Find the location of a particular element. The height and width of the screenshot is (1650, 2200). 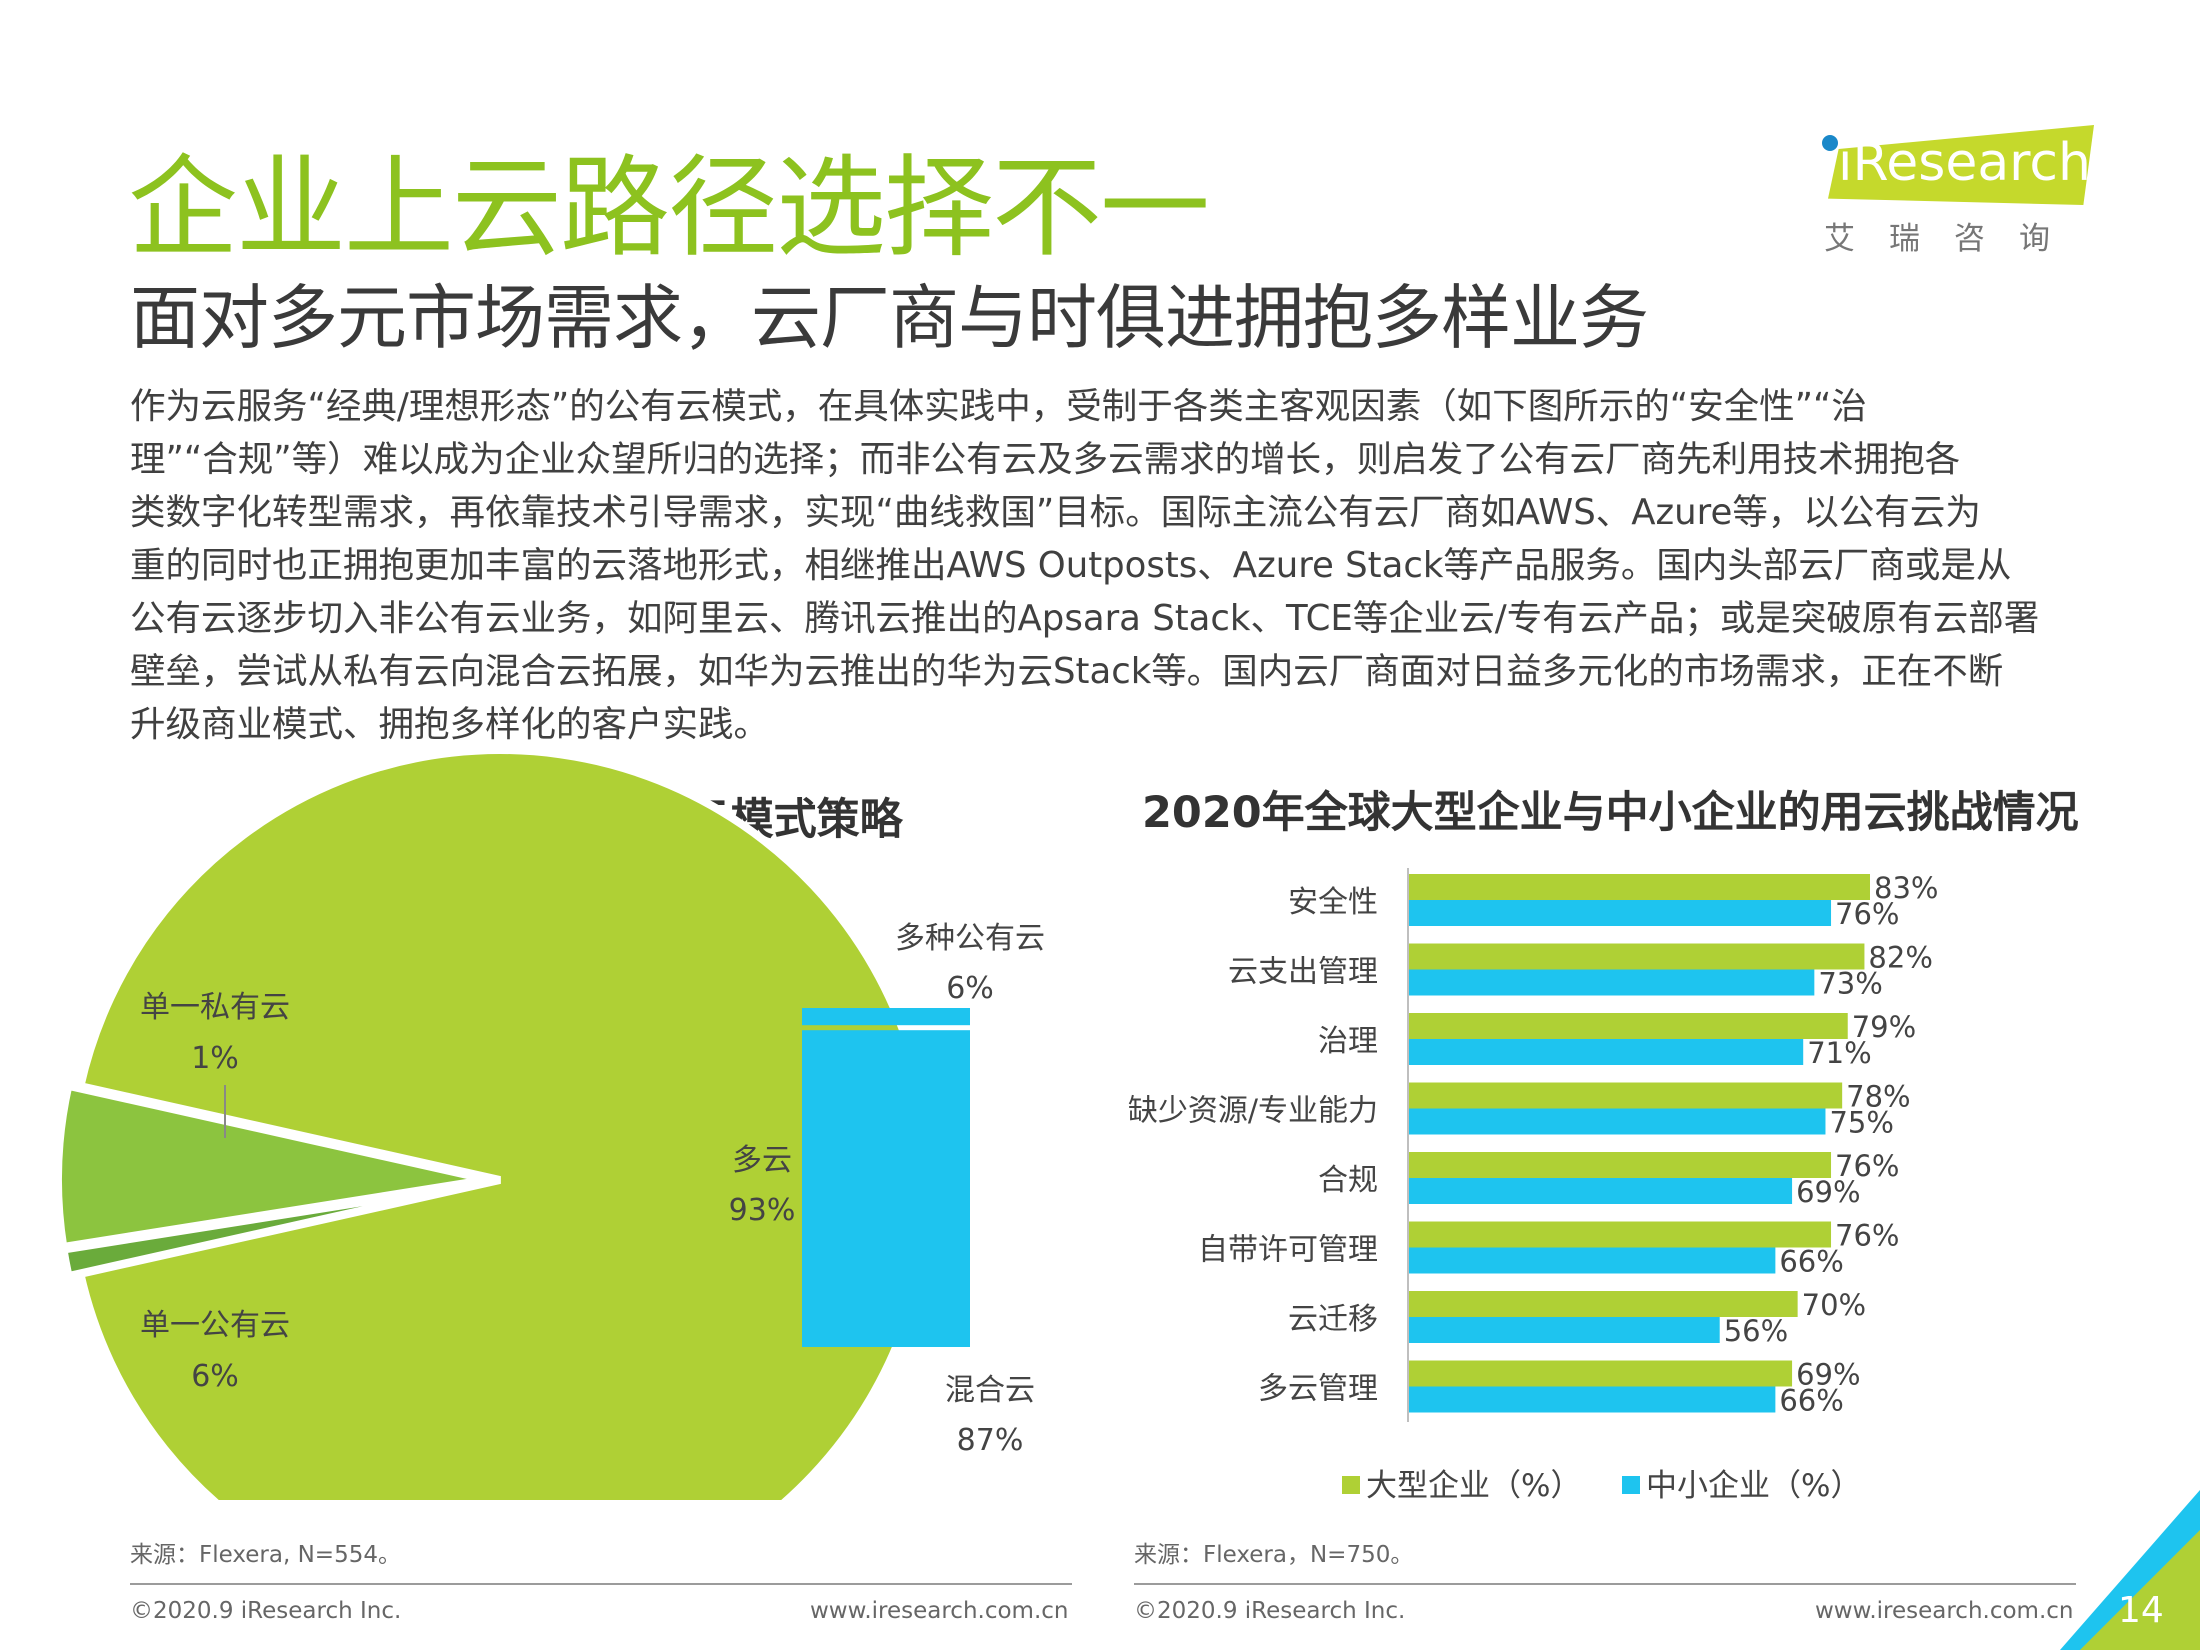

bar-value-label: 71% is located at coordinates (1839, 1053).